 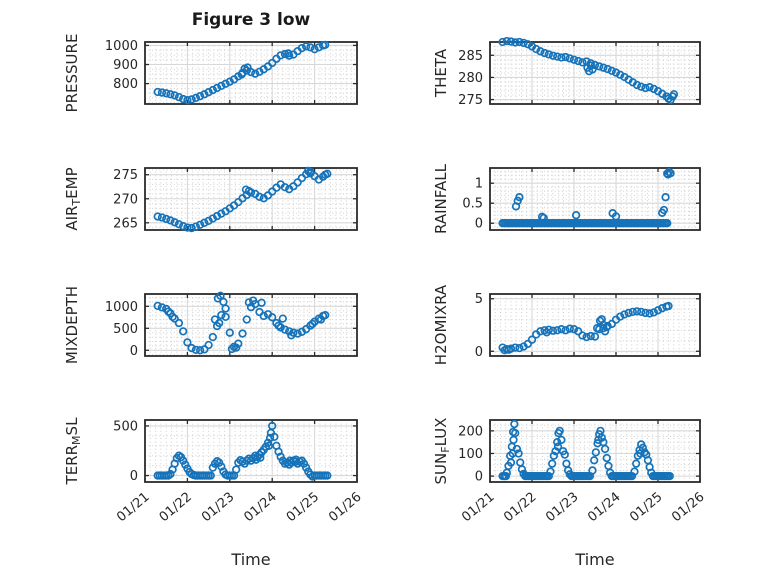 I want to click on y-tick-label: 800, so click(x=125, y=84).